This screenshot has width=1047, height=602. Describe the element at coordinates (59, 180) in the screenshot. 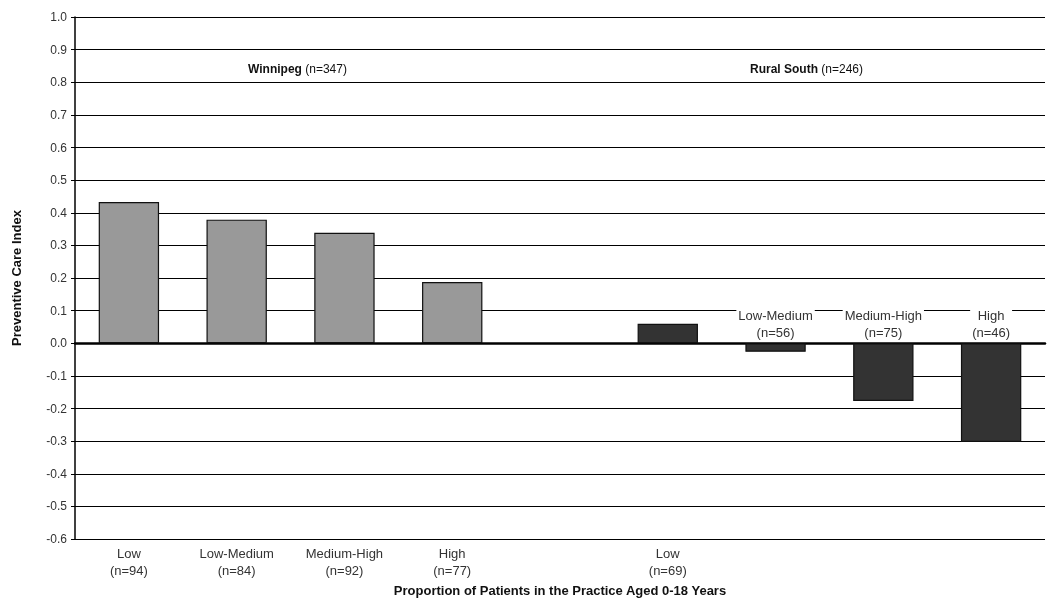

I see `y-tick-label: 0.5` at that location.